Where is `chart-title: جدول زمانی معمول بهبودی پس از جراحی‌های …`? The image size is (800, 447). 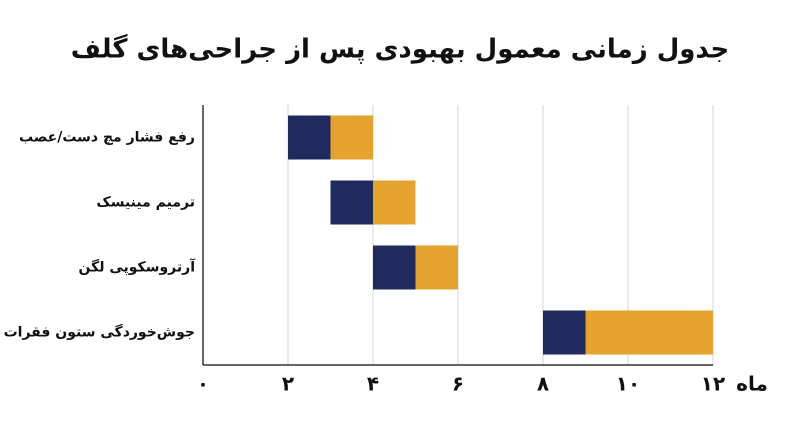
chart-title: جدول زمانی معمول بهبودی پس از جراحی‌های … is located at coordinates (400, 49).